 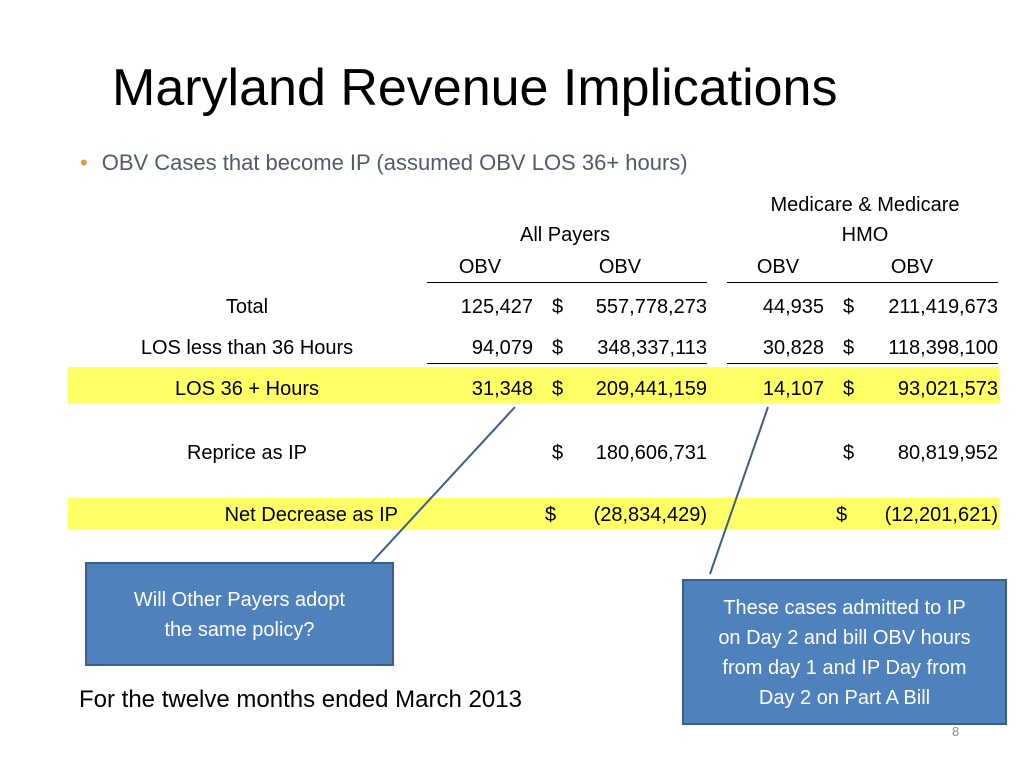 I want to click on col-header-all-obv-amount: OBV, so click(x=620, y=267).